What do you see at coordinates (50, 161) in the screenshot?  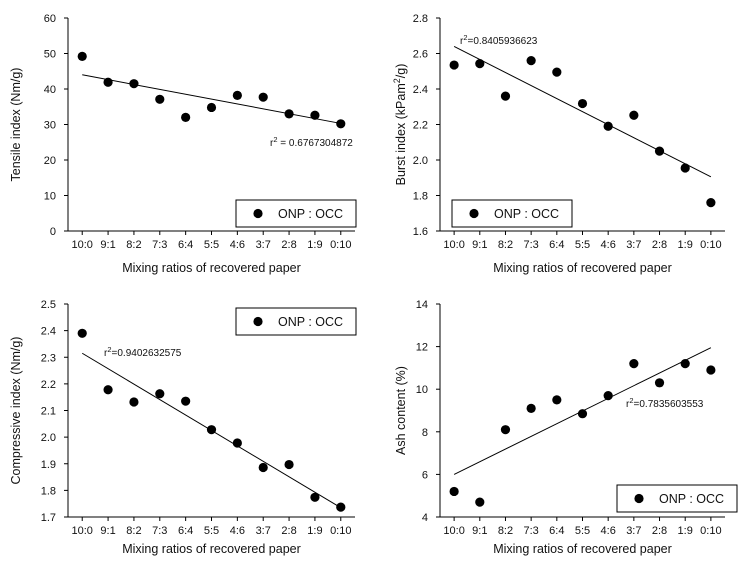 I see `y-tick-label: 20` at bounding box center [50, 161].